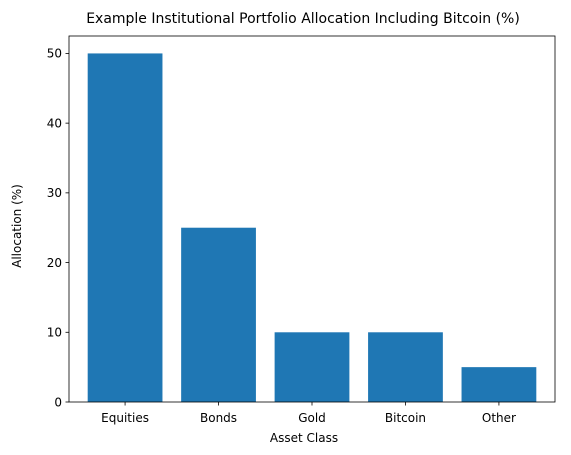 The image size is (571, 455). Describe the element at coordinates (499, 418) in the screenshot. I see `x-tick-label-other: Other` at that location.